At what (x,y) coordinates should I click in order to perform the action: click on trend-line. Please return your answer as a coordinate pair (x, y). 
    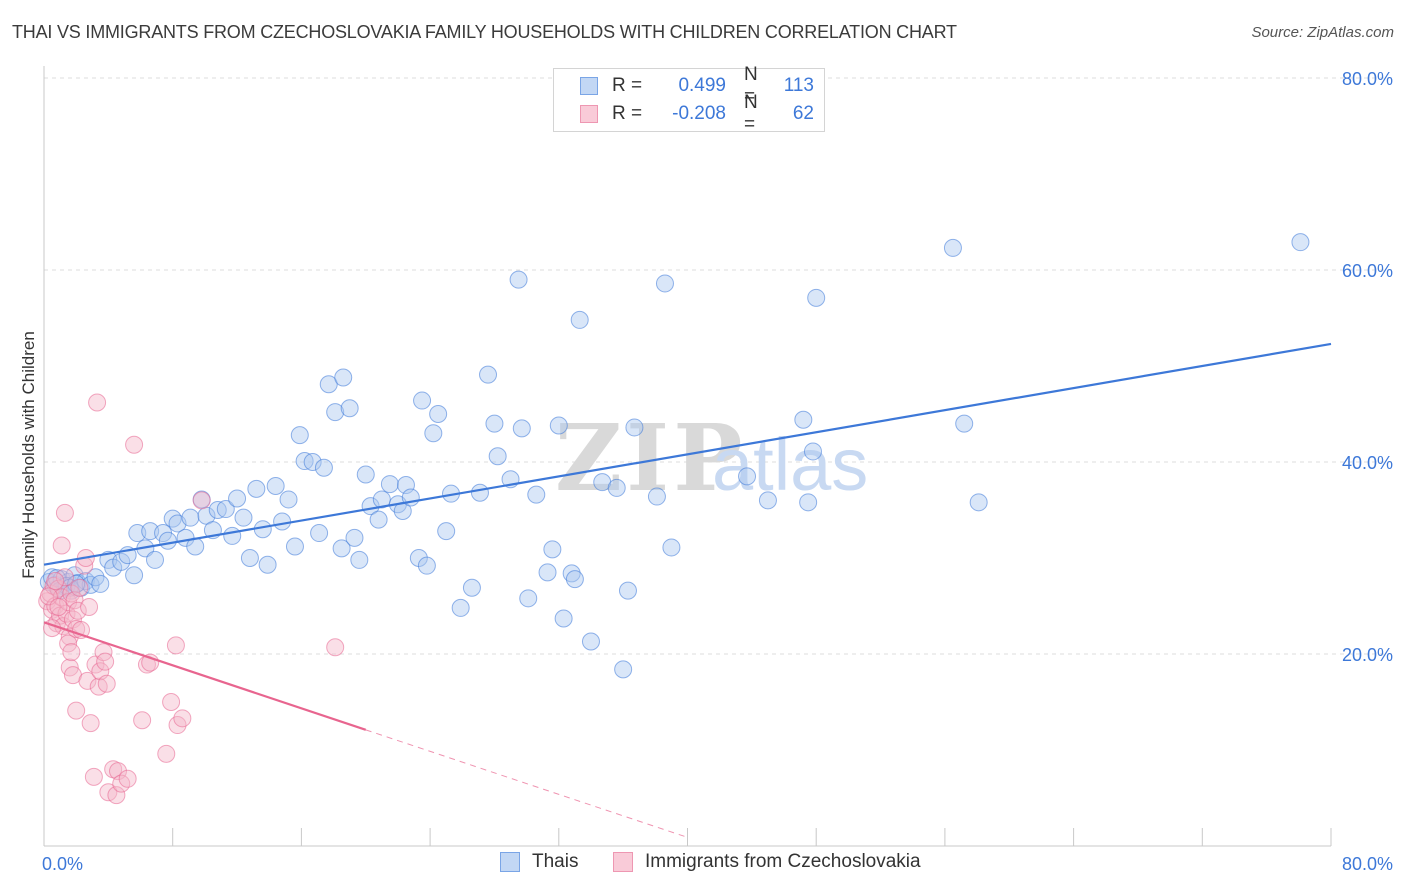
    Looking at the image, I should click on (205, 676).